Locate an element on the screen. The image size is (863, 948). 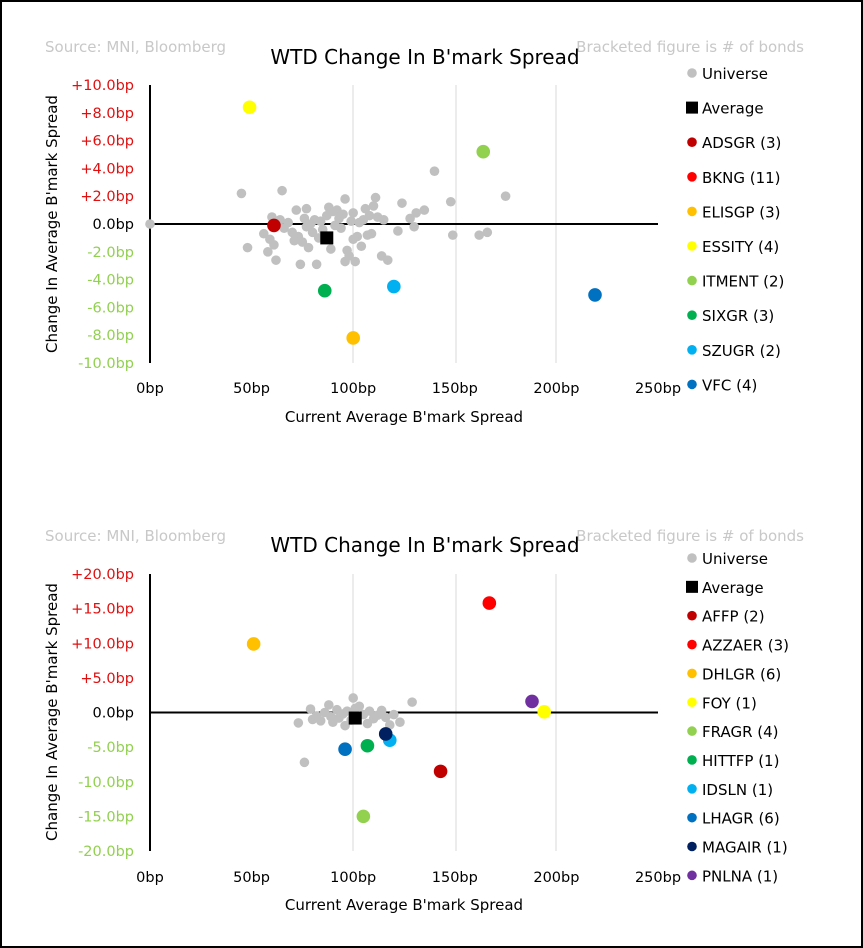
x-tick-label: 50bp is located at coordinates (251, 389).